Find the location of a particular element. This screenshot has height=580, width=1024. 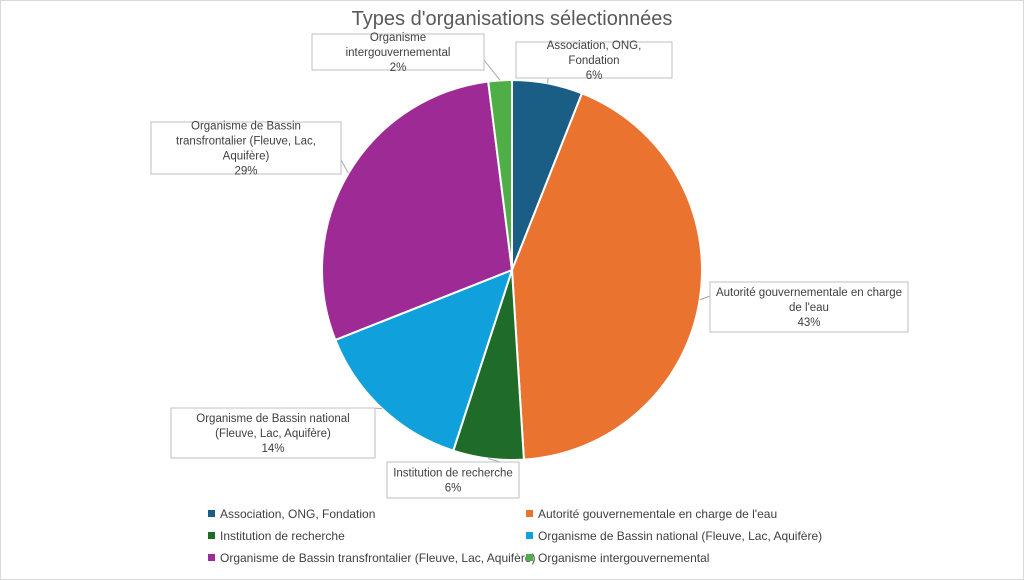

data-label-category: (Fleuve, Lac, Aquifère) is located at coordinates (273, 434).